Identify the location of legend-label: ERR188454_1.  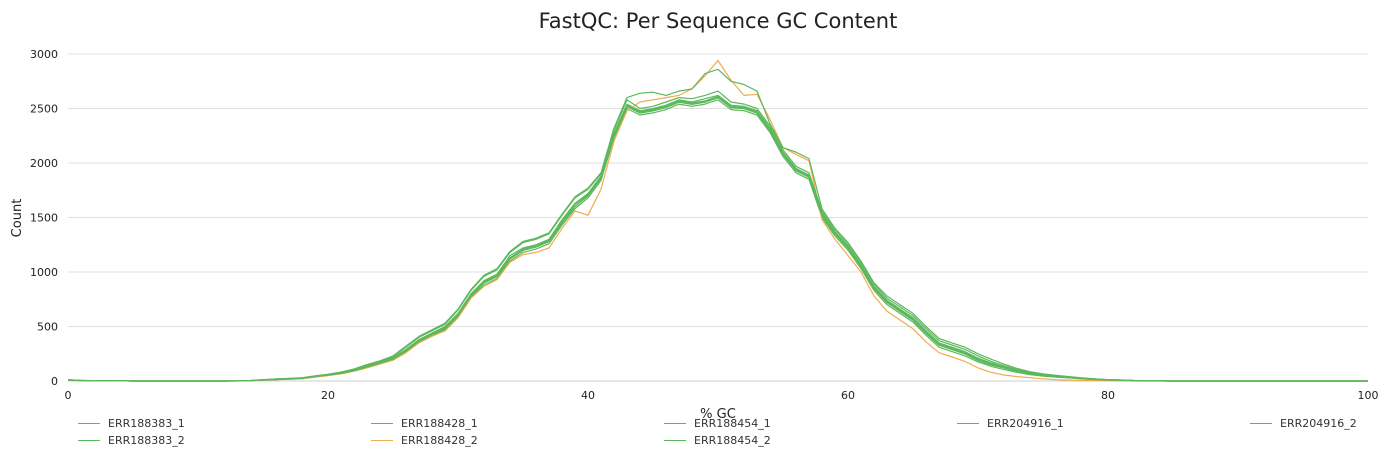
(732, 423).